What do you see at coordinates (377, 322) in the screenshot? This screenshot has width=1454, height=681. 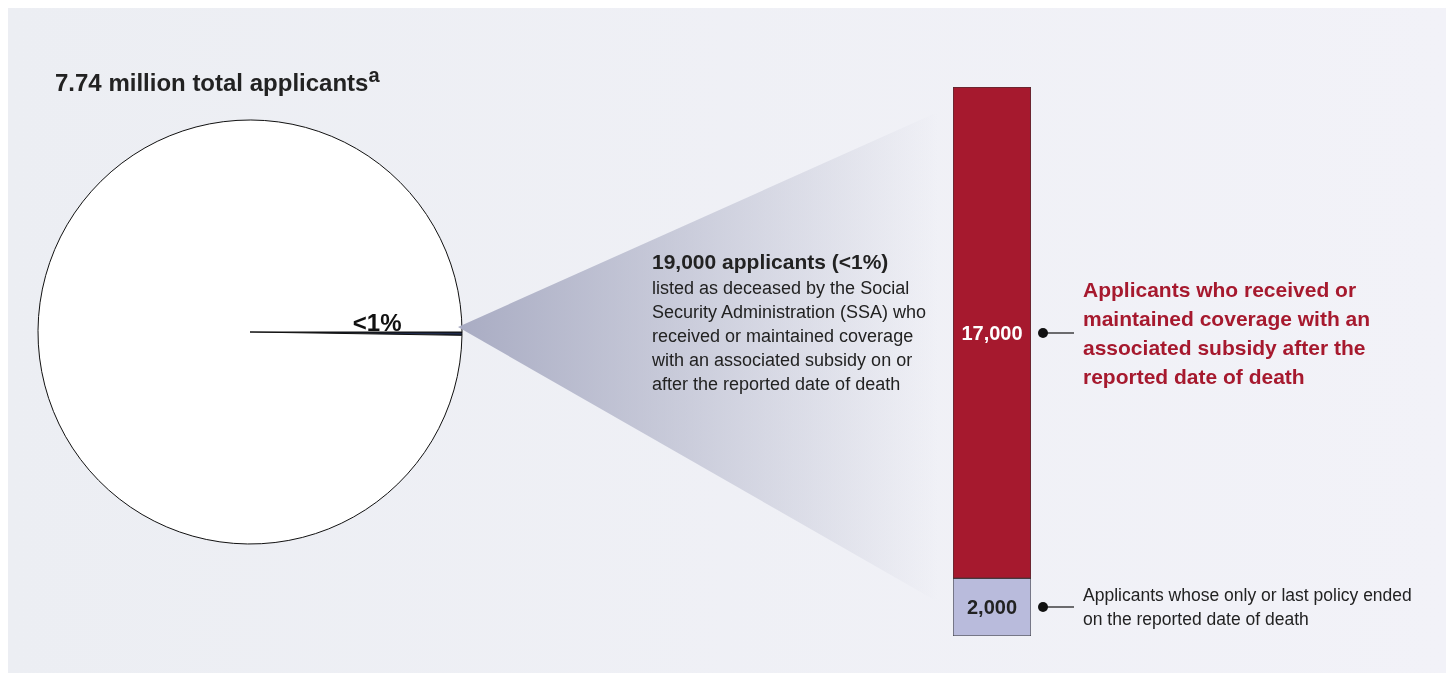 I see `data-label: <1%` at bounding box center [377, 322].